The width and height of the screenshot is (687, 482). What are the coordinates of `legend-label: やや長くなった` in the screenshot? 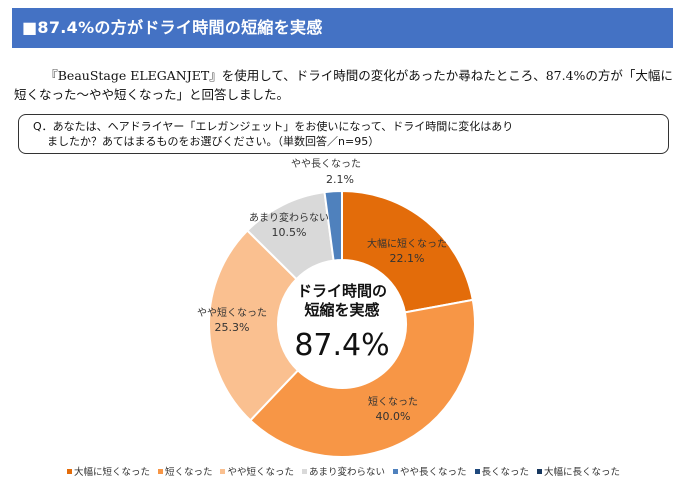 It's located at (433, 472).